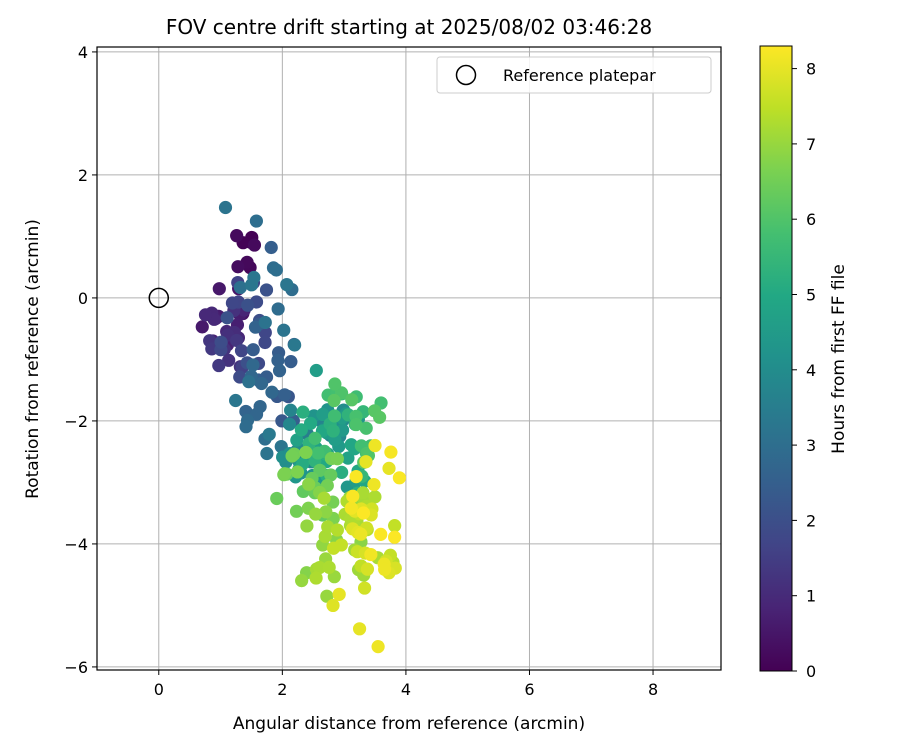 Image resolution: width=900 pixels, height=755 pixels. What do you see at coordinates (776, 358) in the screenshot?
I see `colorbar-gradient` at bounding box center [776, 358].